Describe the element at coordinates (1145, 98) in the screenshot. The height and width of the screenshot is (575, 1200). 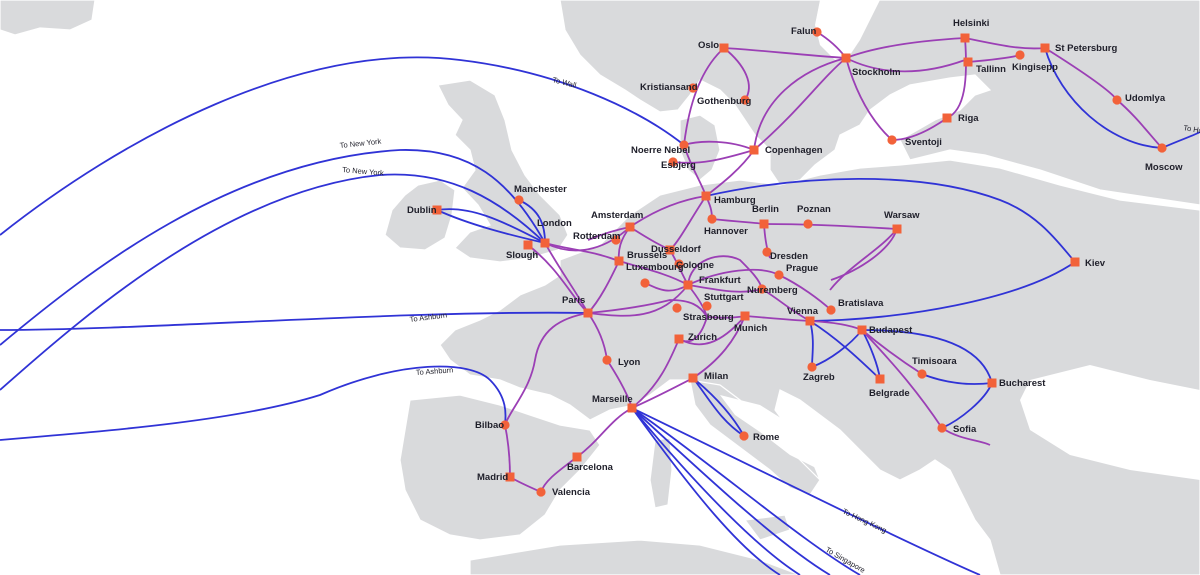
I see `city-label-udomlya: Udomlya` at that location.